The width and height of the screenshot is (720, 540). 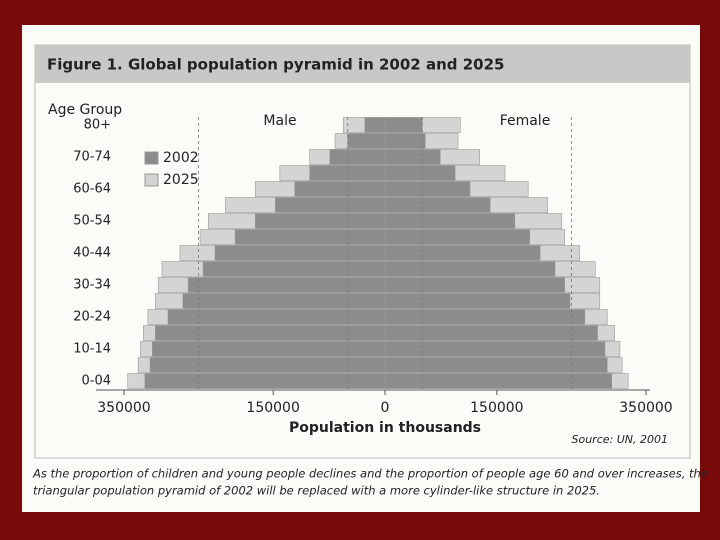 What do you see at coordinates (92, 157) in the screenshot?
I see `y-tick-label: 70-74` at bounding box center [92, 157].